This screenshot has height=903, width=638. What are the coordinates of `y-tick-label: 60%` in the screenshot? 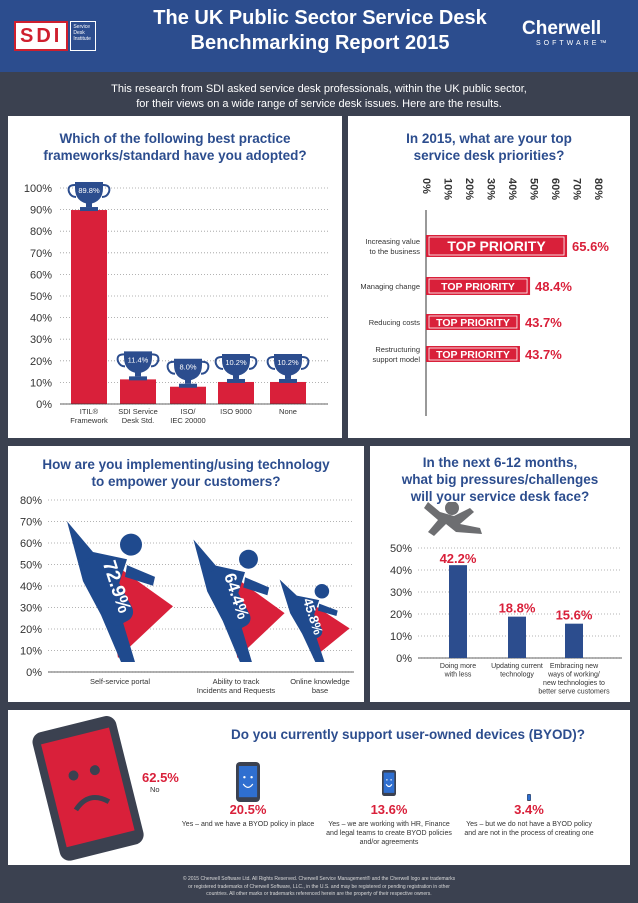 It's located at (31, 544).